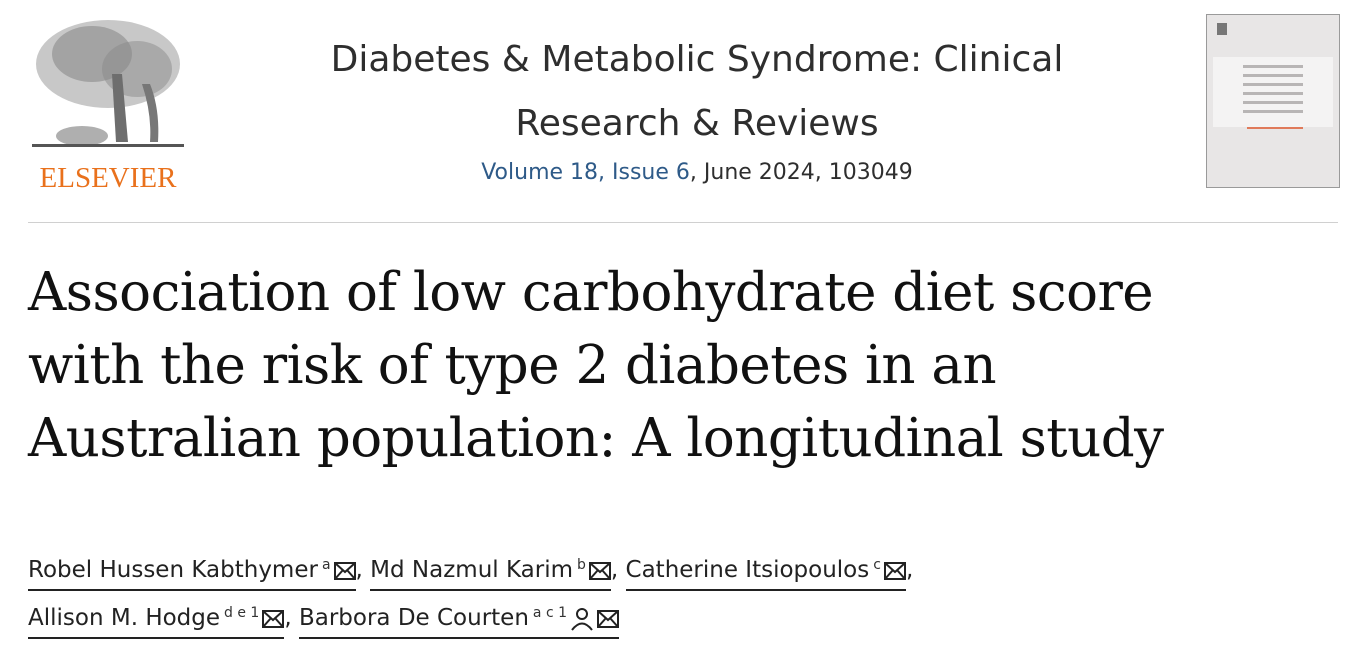 Image resolution: width=1358 pixels, height=664 pixels. I want to click on author-link: Robel Hussen Kabthymer a, so click(192, 570).